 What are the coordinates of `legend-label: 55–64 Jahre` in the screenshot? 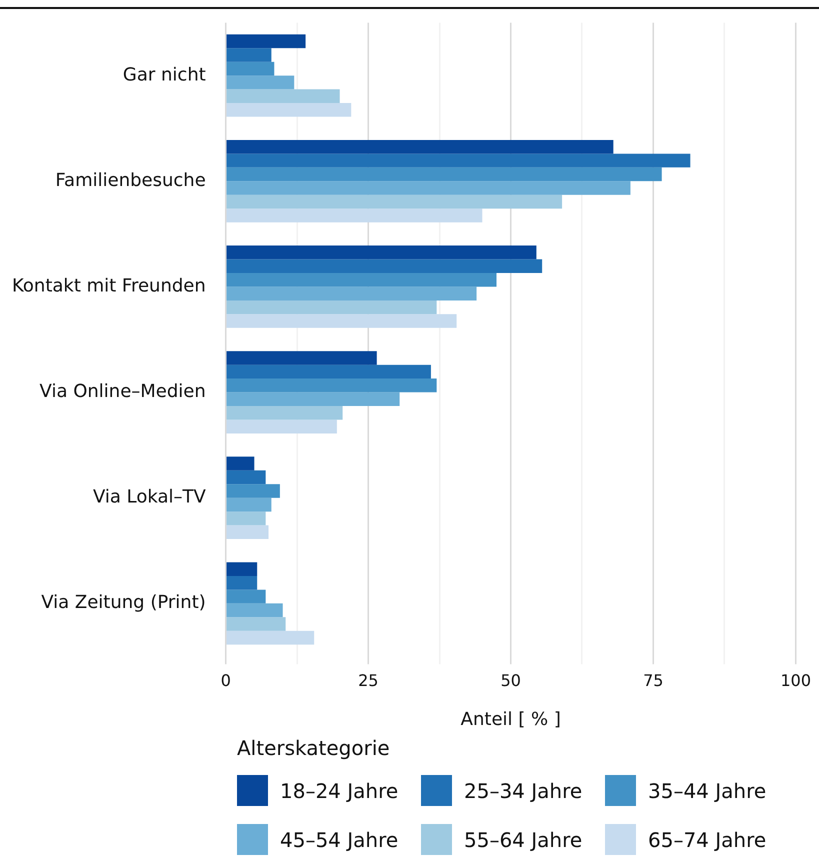 It's located at (523, 840).